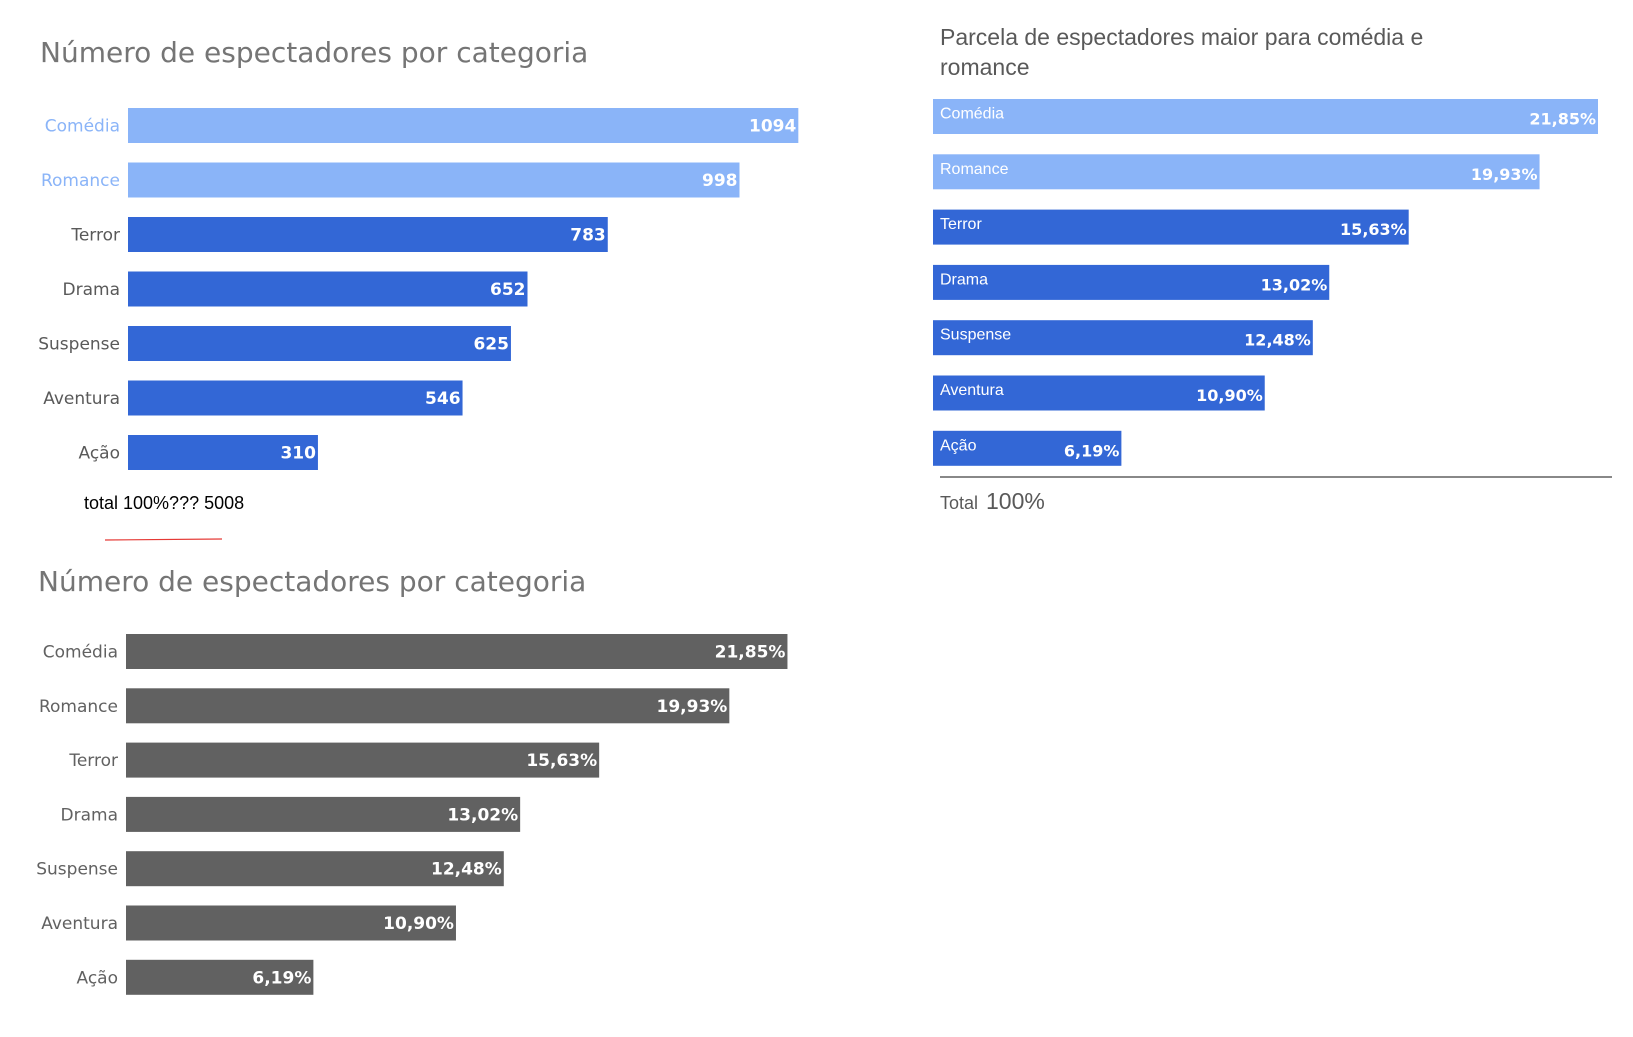  Describe the element at coordinates (443, 399) in the screenshot. I see `value-label: 546` at that location.